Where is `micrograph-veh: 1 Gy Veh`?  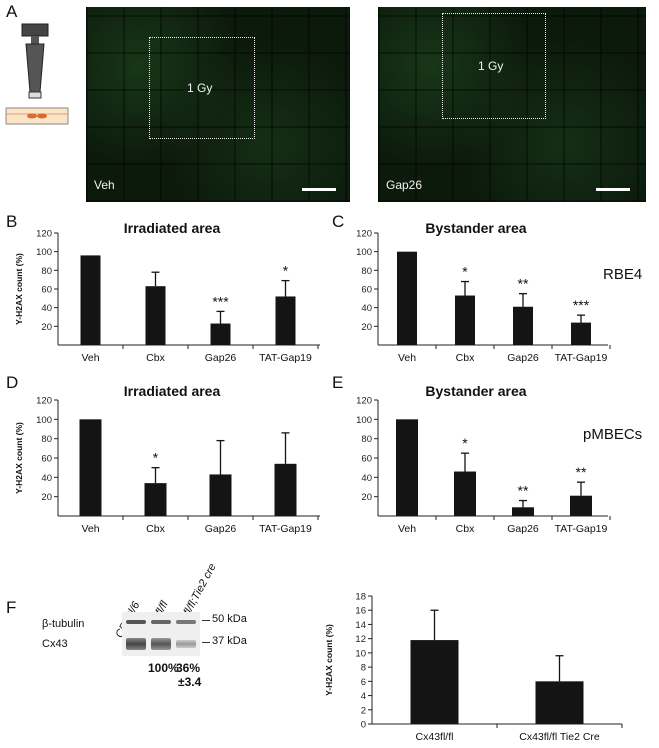
micrograph-veh: 1 Gy Veh is located at coordinates (218, 104).